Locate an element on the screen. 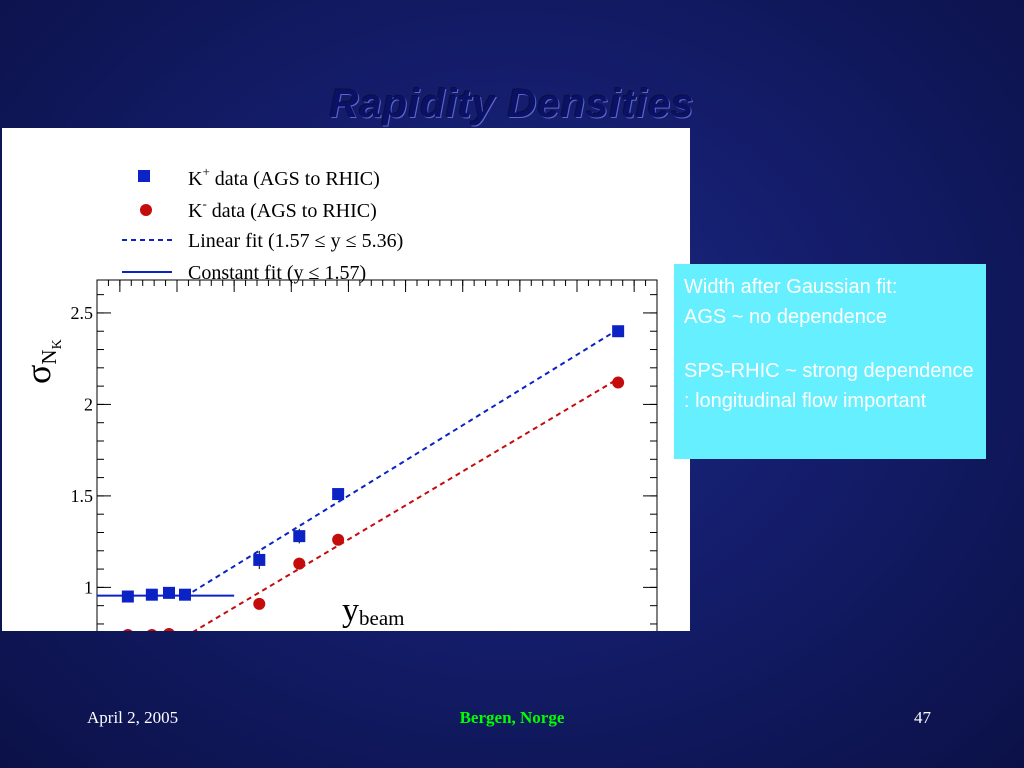  legend-kminus-marker is located at coordinates (146, 210).